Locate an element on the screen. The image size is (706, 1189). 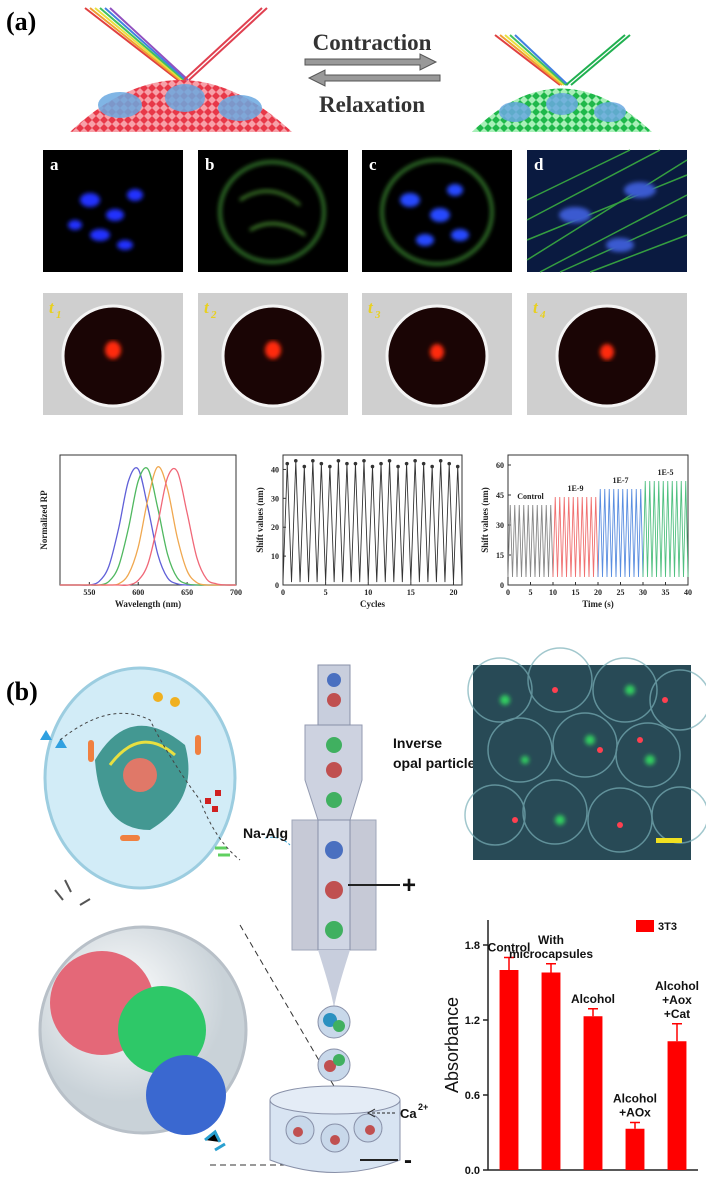
time-label-index: 1 is located at coordinates (59, 315).